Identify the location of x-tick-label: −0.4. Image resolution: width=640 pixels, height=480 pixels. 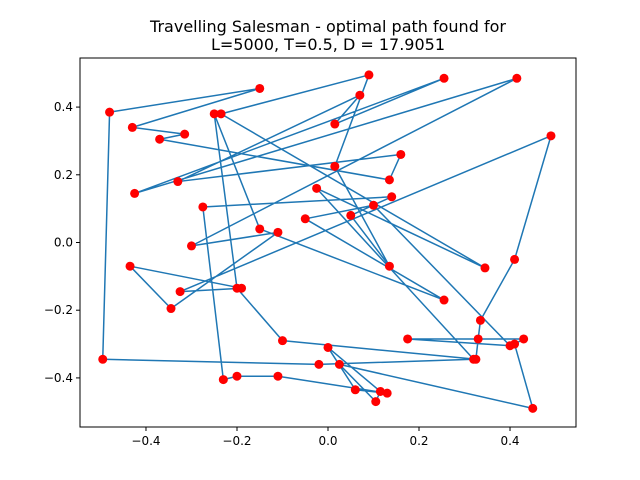
(145, 441).